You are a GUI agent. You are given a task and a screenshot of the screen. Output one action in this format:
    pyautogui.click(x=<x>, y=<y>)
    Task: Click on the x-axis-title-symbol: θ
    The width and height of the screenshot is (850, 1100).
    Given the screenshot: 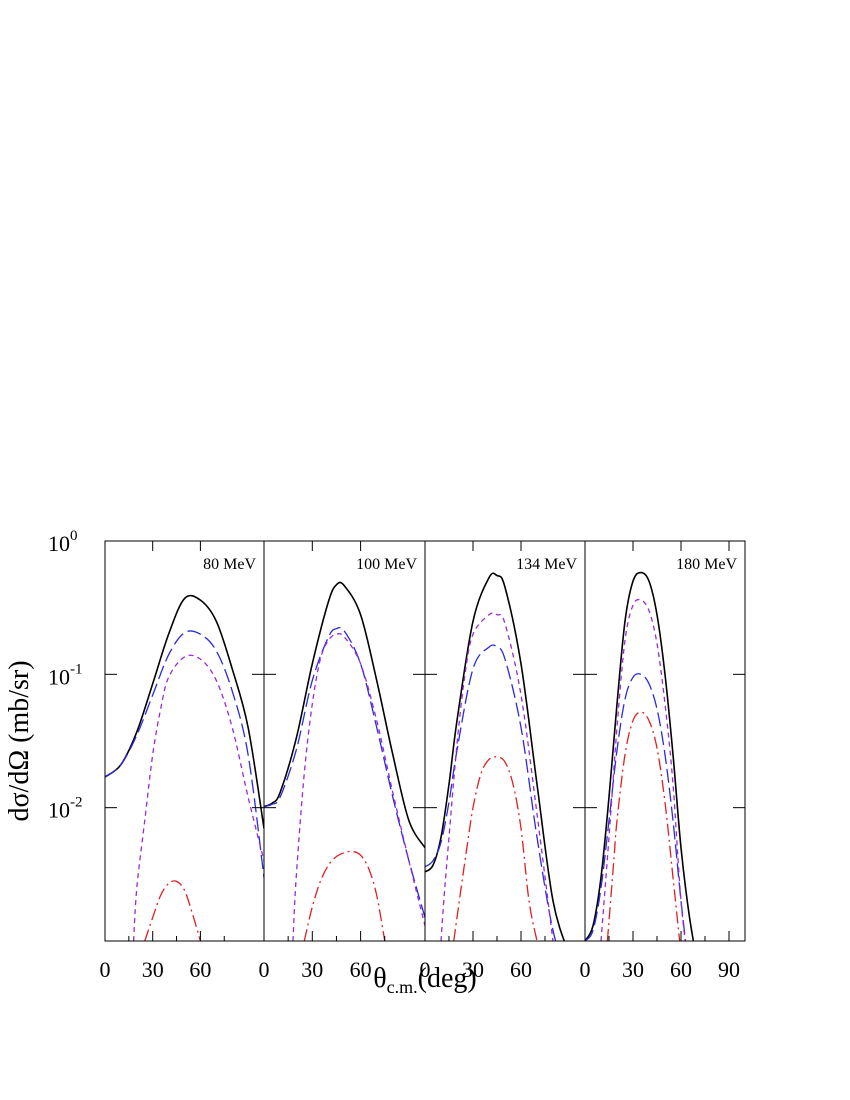 What is the action you would take?
    pyautogui.click(x=379, y=978)
    